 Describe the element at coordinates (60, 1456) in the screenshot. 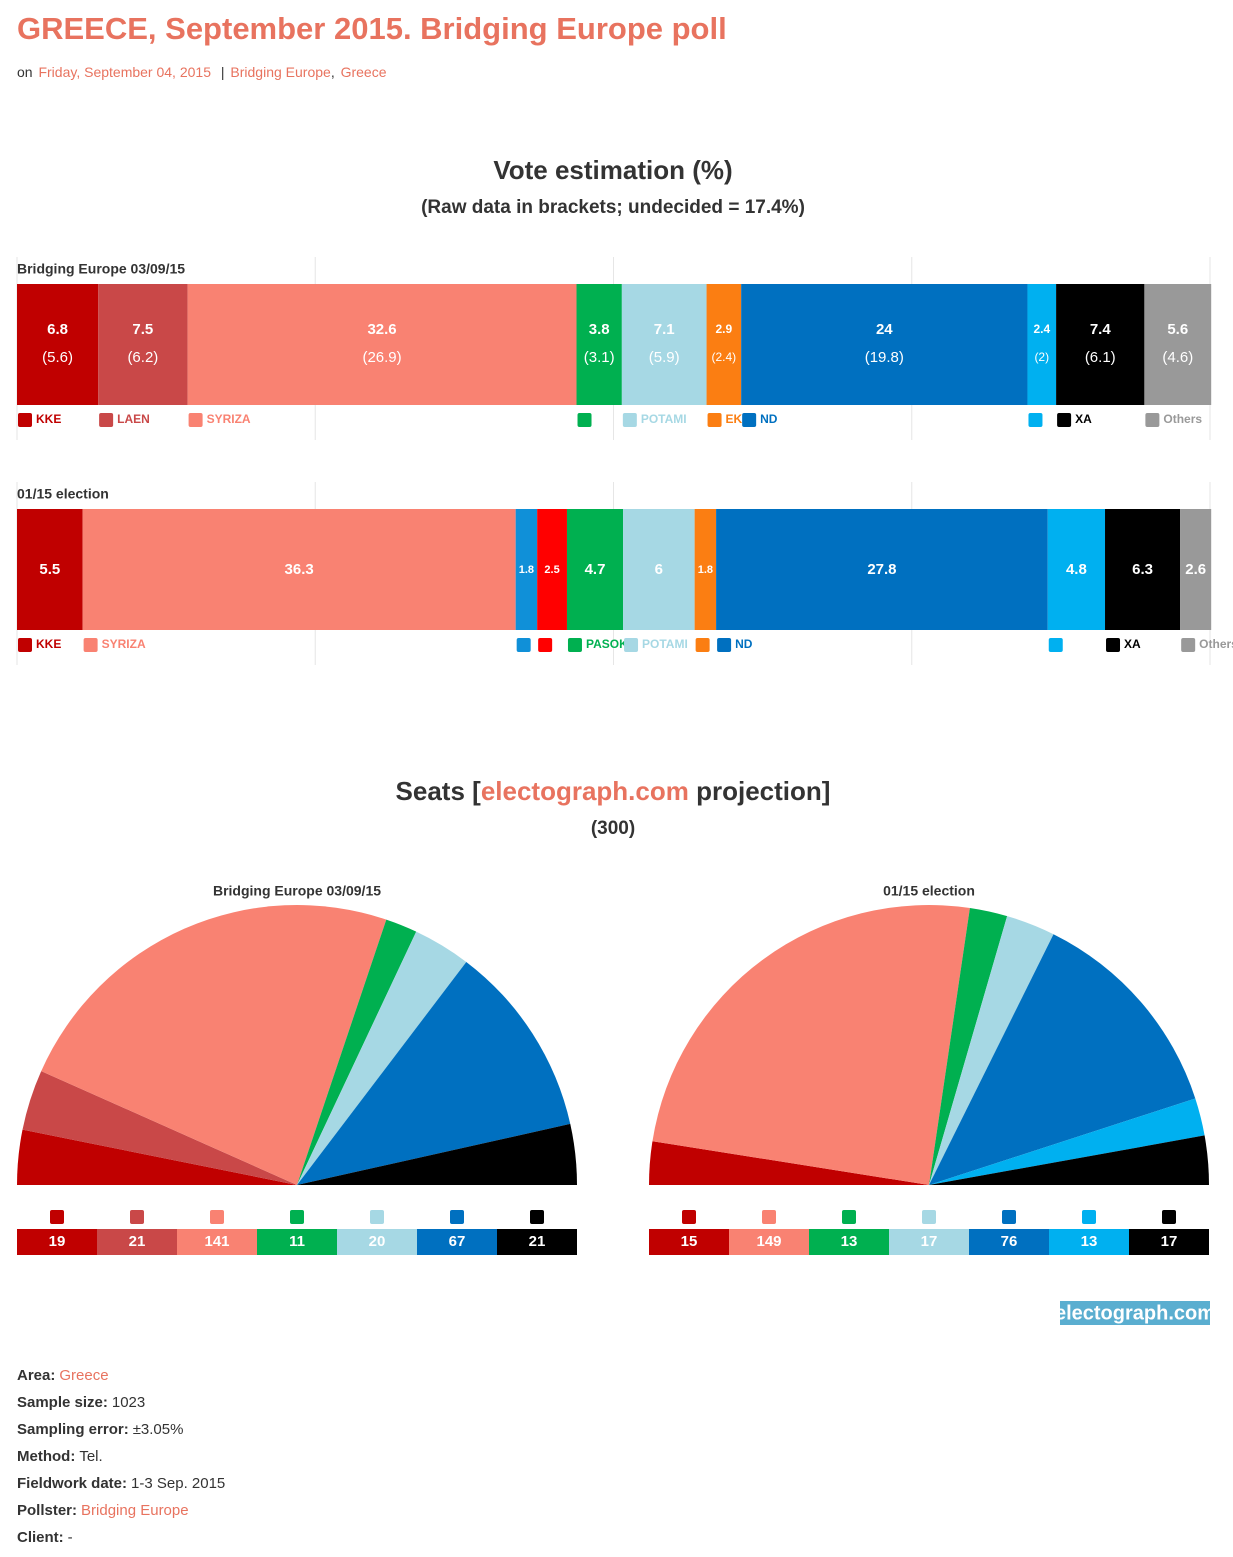

I see `detail-line: Method: Tel.` at that location.